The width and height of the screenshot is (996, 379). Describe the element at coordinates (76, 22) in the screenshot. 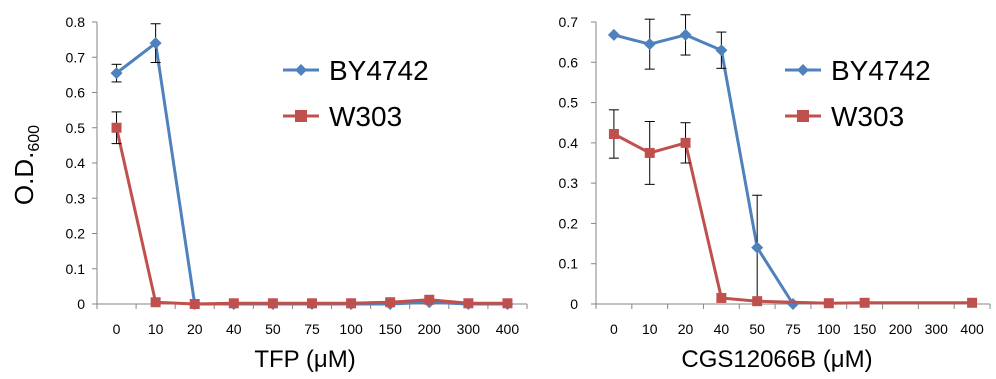

I see `y-tick-label: 0.8` at that location.